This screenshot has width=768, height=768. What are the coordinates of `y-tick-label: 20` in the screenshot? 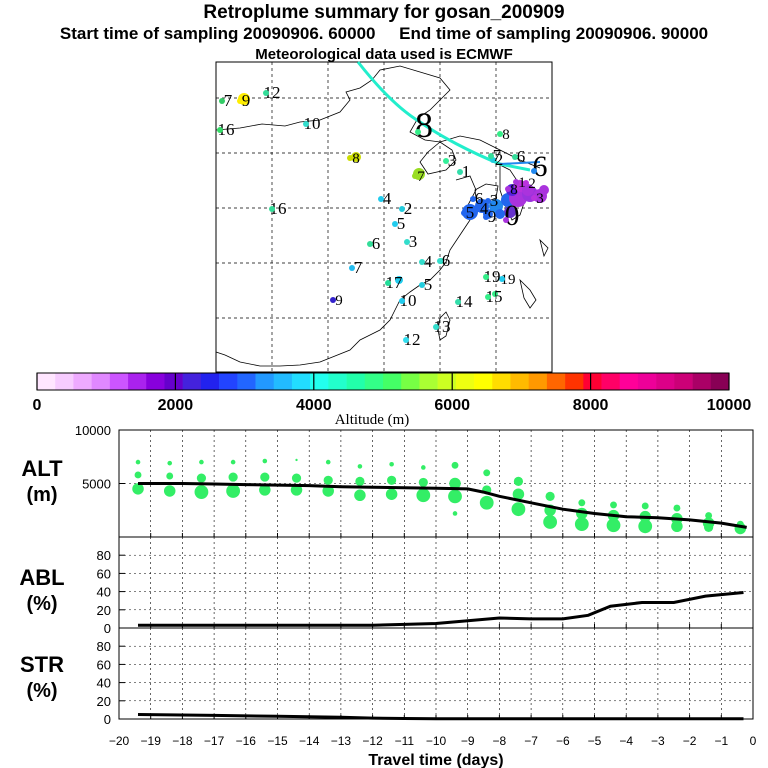 It's located at (104, 701).